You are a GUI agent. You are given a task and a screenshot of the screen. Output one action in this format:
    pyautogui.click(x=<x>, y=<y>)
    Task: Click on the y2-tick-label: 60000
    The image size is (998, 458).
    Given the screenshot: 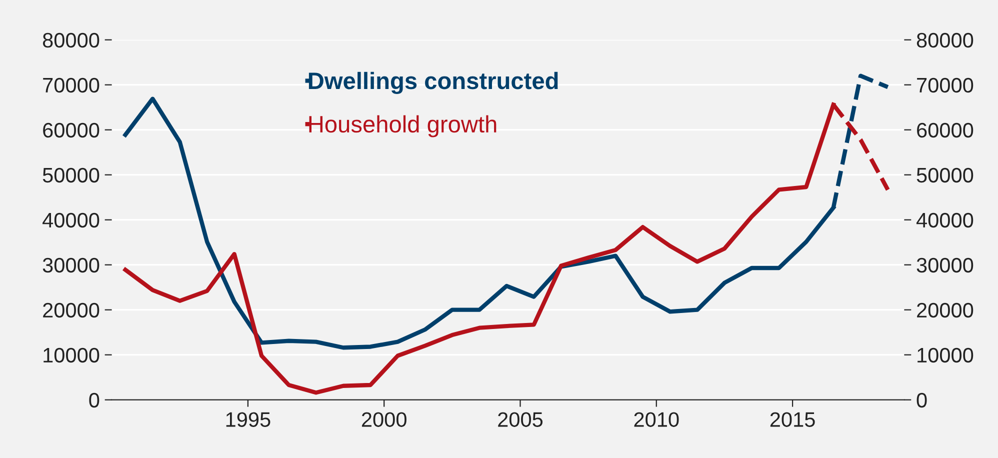 What is the action you would take?
    pyautogui.click(x=945, y=130)
    